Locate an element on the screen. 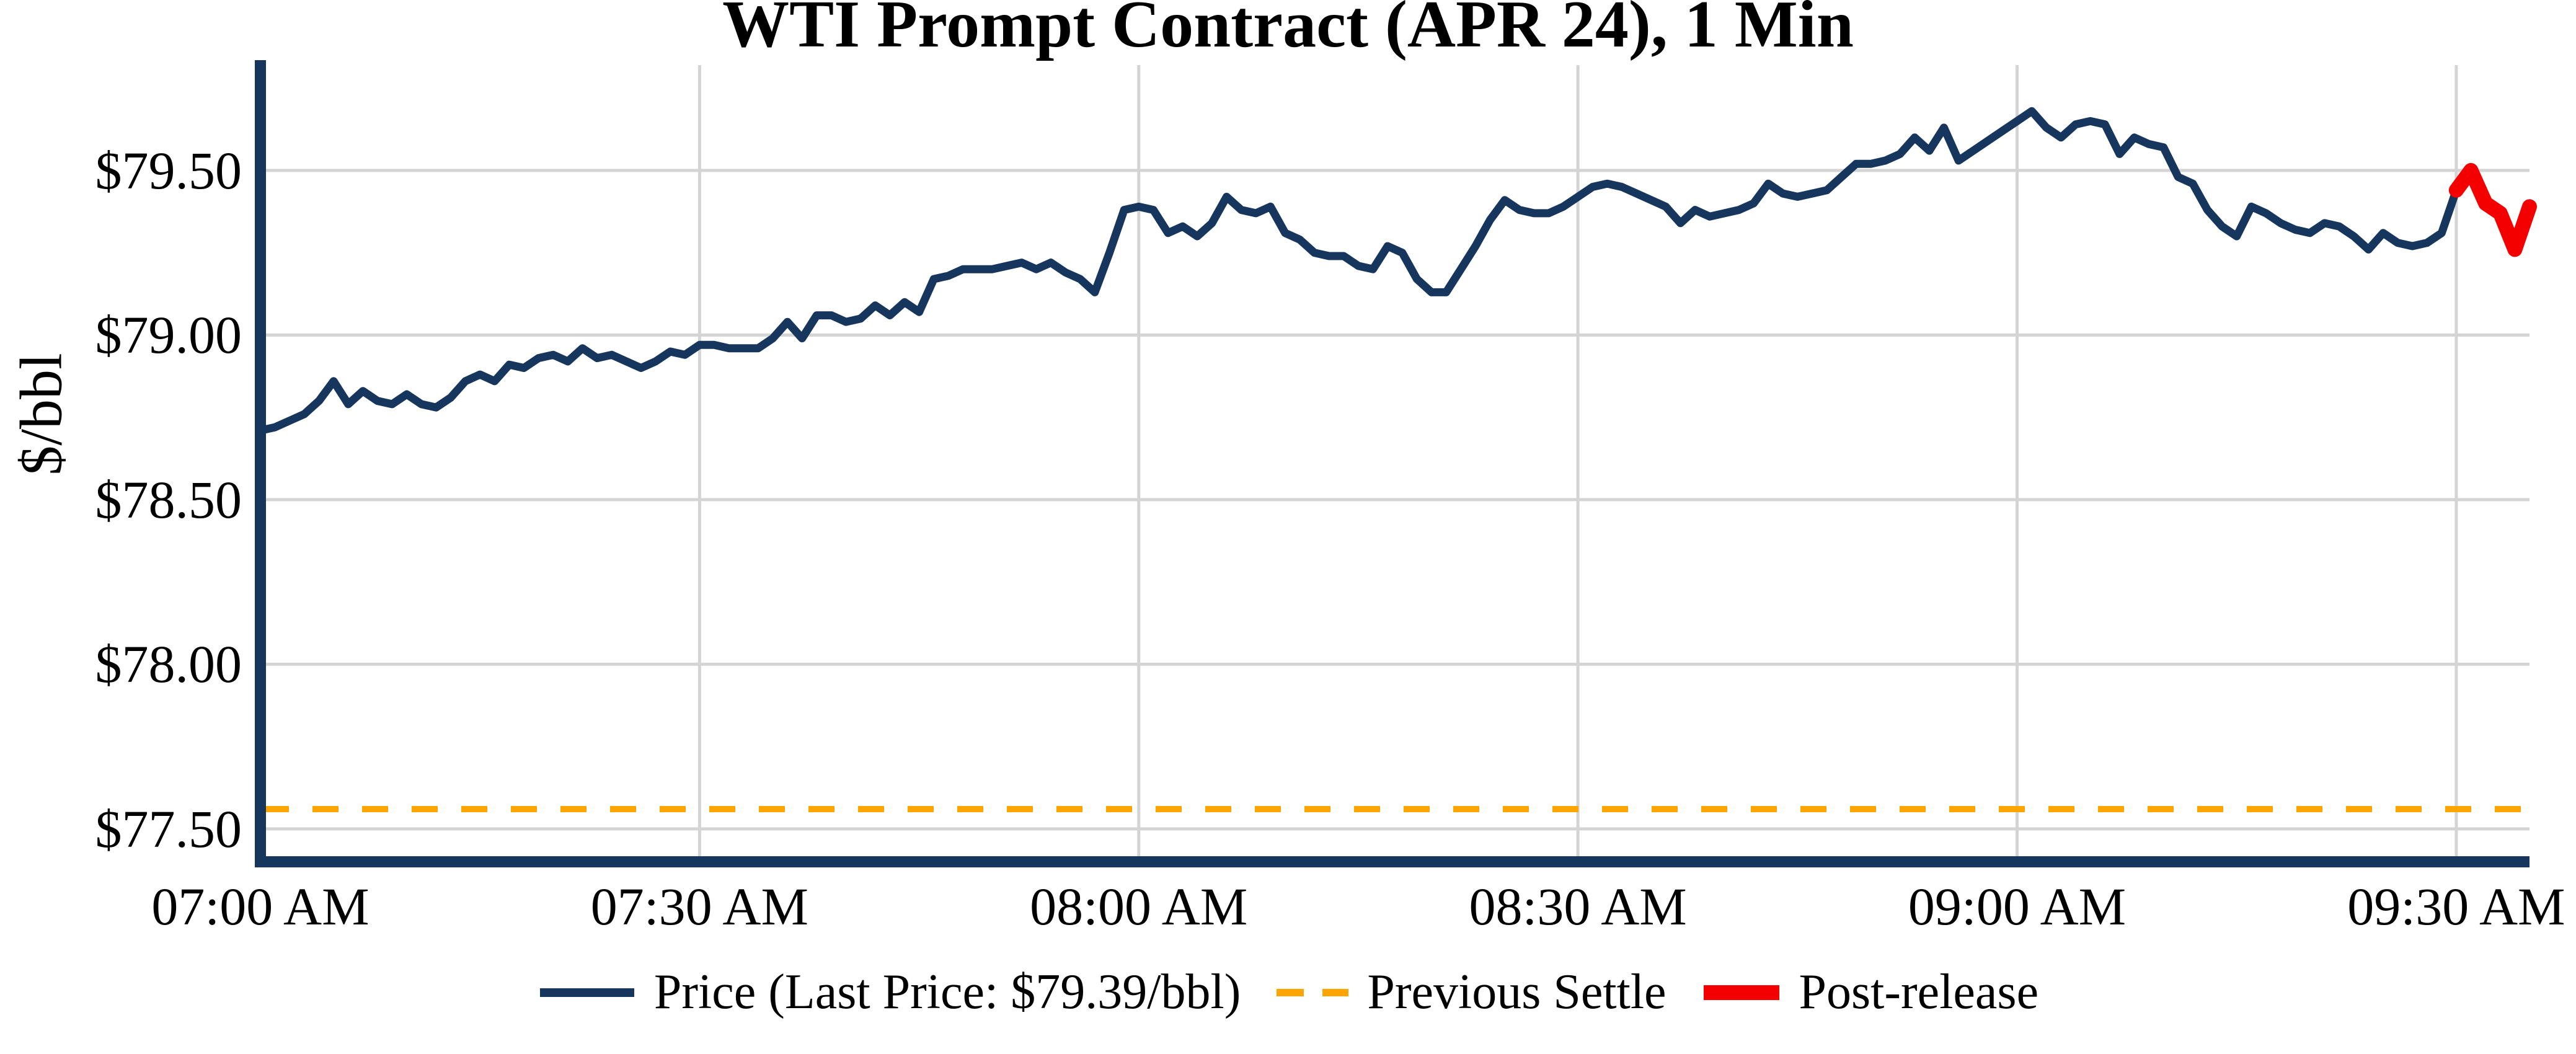  x-tick-label: 07:30 AM is located at coordinates (699, 906).